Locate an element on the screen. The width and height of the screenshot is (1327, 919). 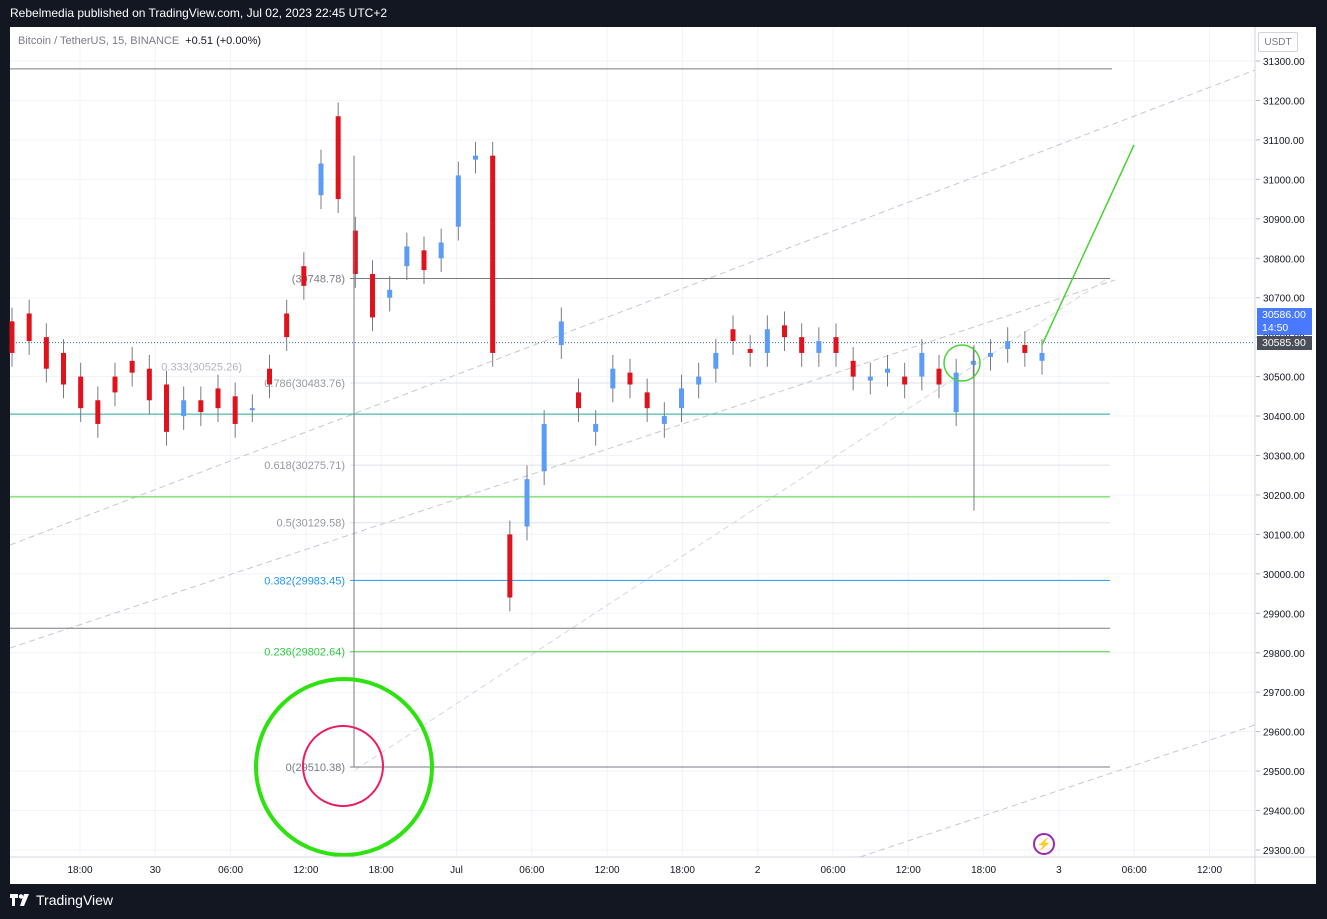
y-tick-label: 30100.00 is located at coordinates (1284, 535).